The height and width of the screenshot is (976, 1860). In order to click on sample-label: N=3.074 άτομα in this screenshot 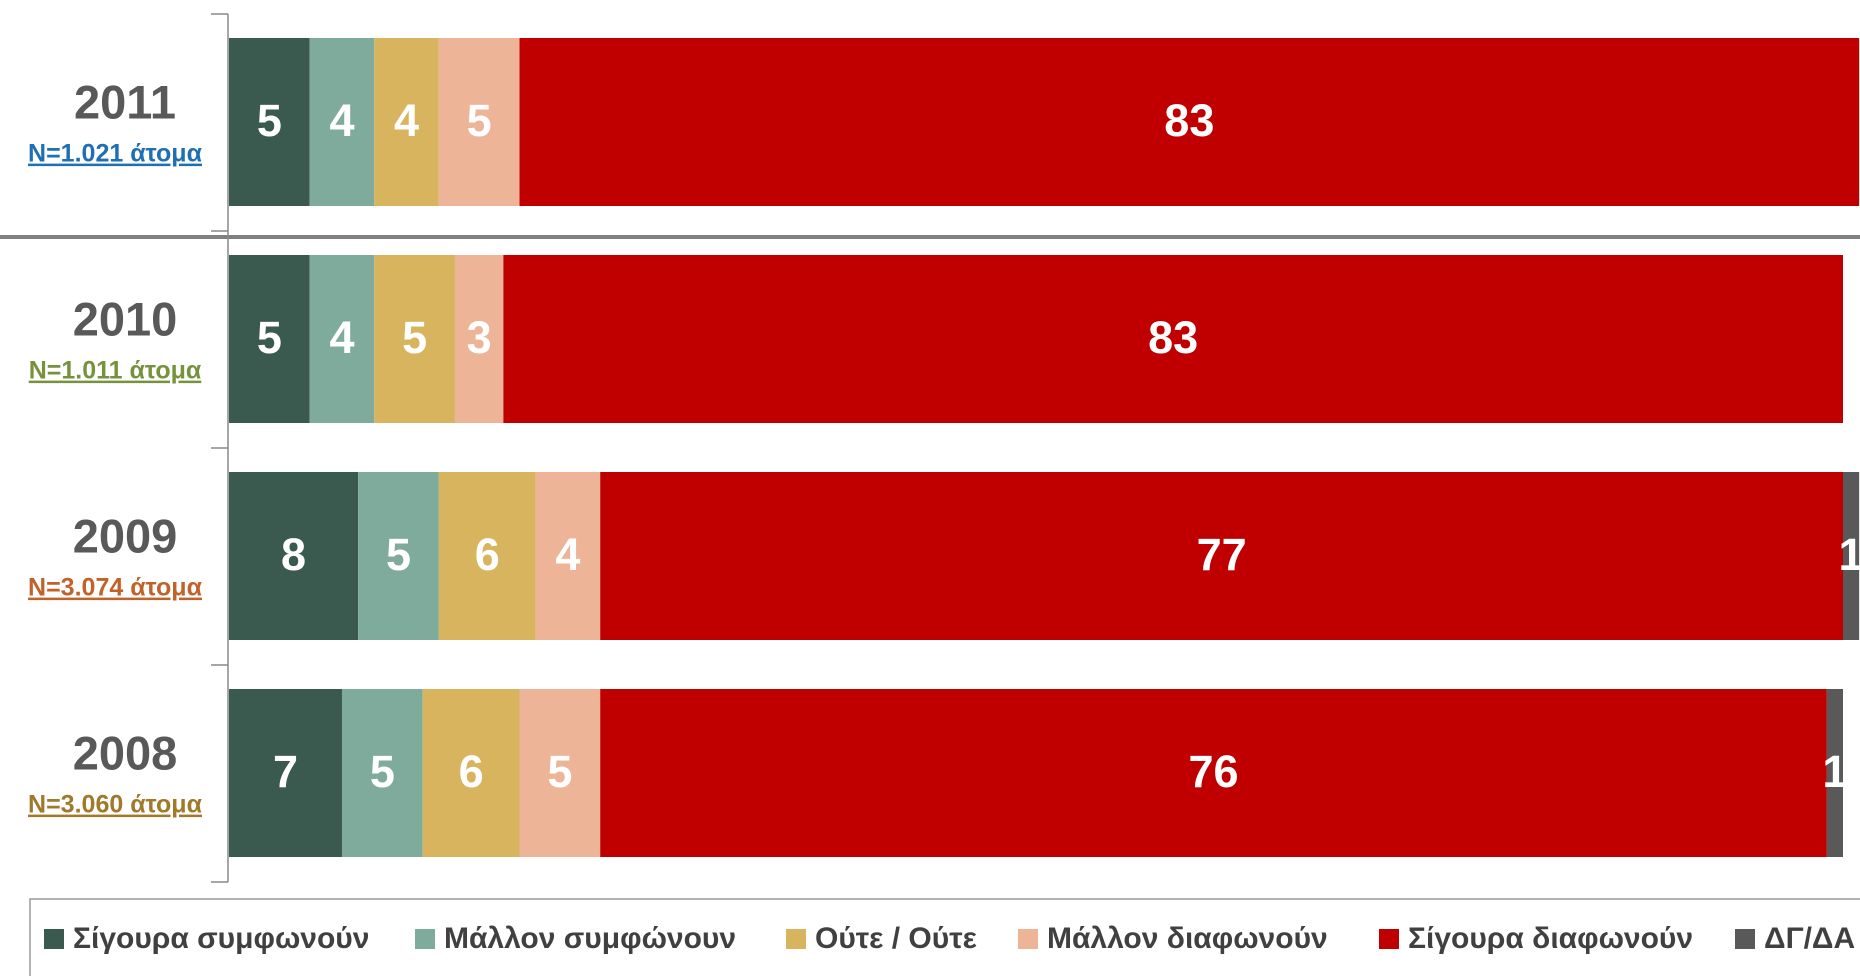, I will do `click(115, 588)`.